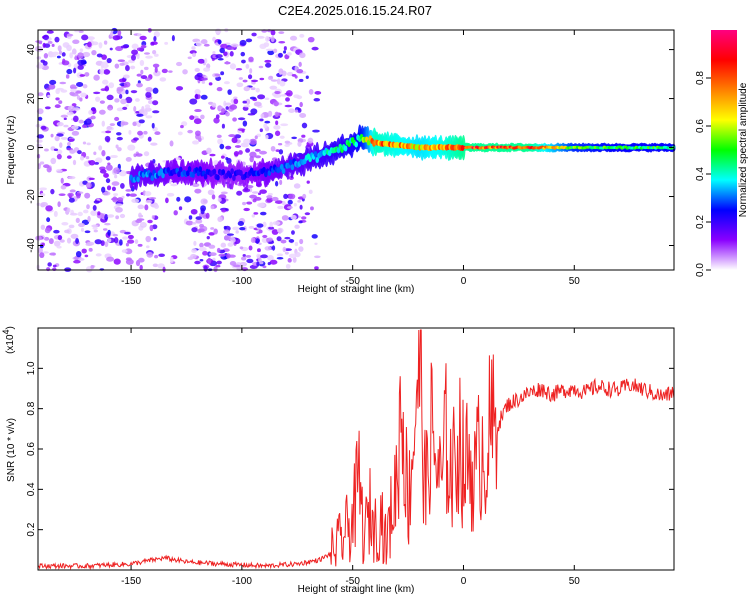 Image resolution: width=750 pixels, height=600 pixels. Describe the element at coordinates (31, 529) in the screenshot. I see `y-tick-label: 0.2` at that location.